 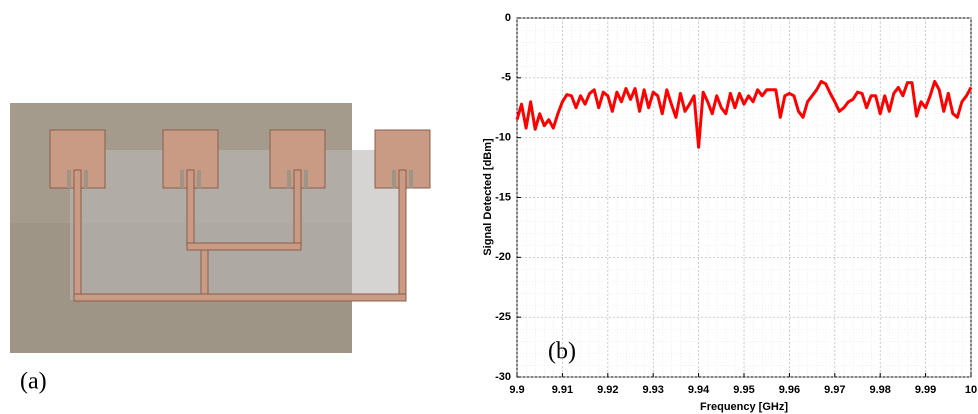 What do you see at coordinates (562, 352) in the screenshot?
I see `panel-label: (b)` at bounding box center [562, 352].